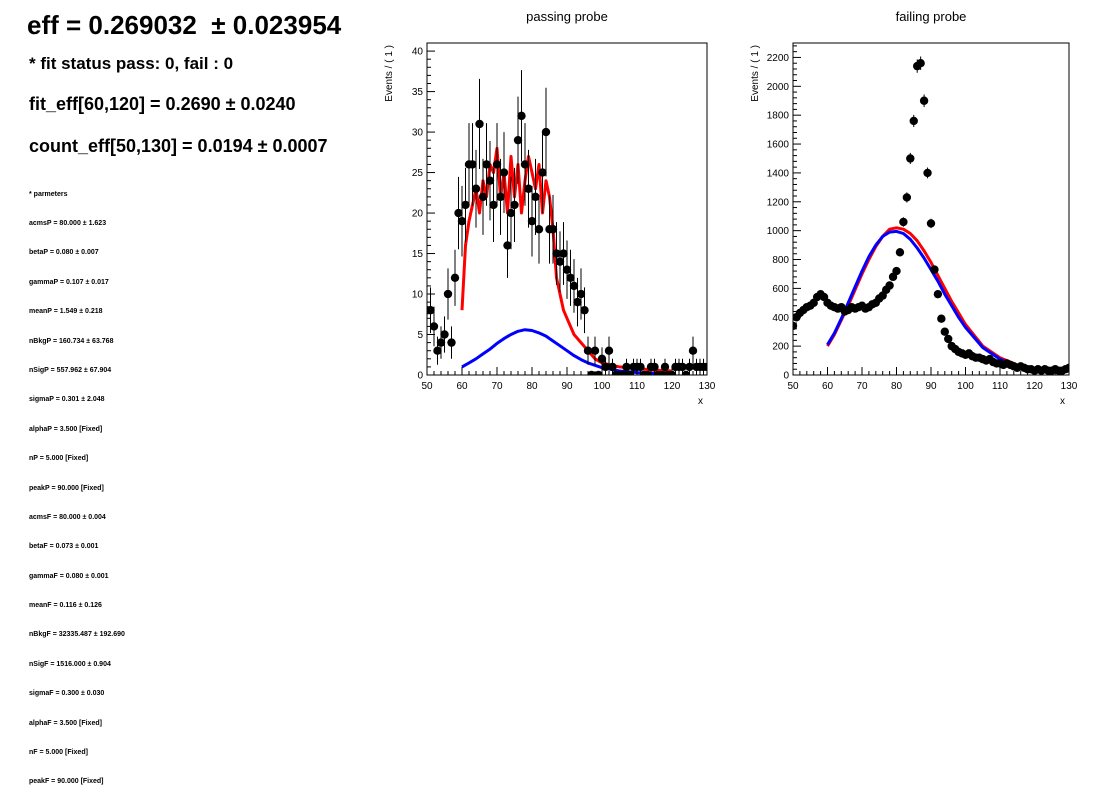 This screenshot has width=1096, height=807. Describe the element at coordinates (131, 63) in the screenshot. I see `fit-status: * fit status pass: 0, fail : 0` at that location.